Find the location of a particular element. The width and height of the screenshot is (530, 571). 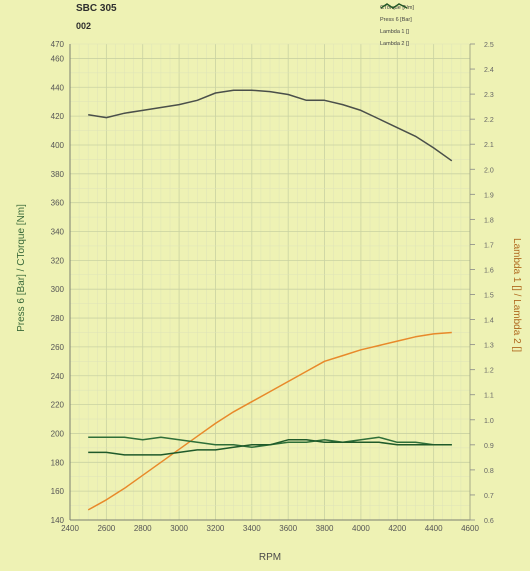

y-tick-label-right: 2.0 is located at coordinates (489, 170).